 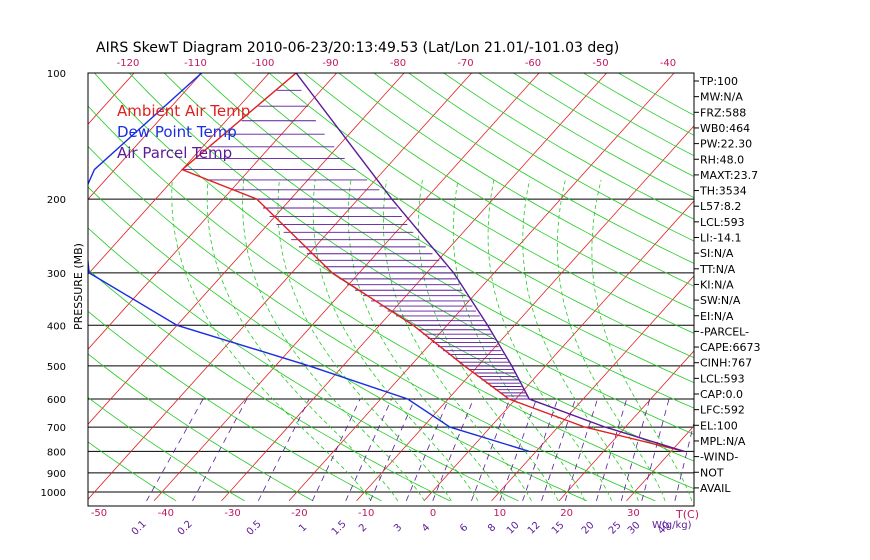 I want to click on index-label: CAPE:6673, so click(x=730, y=347).